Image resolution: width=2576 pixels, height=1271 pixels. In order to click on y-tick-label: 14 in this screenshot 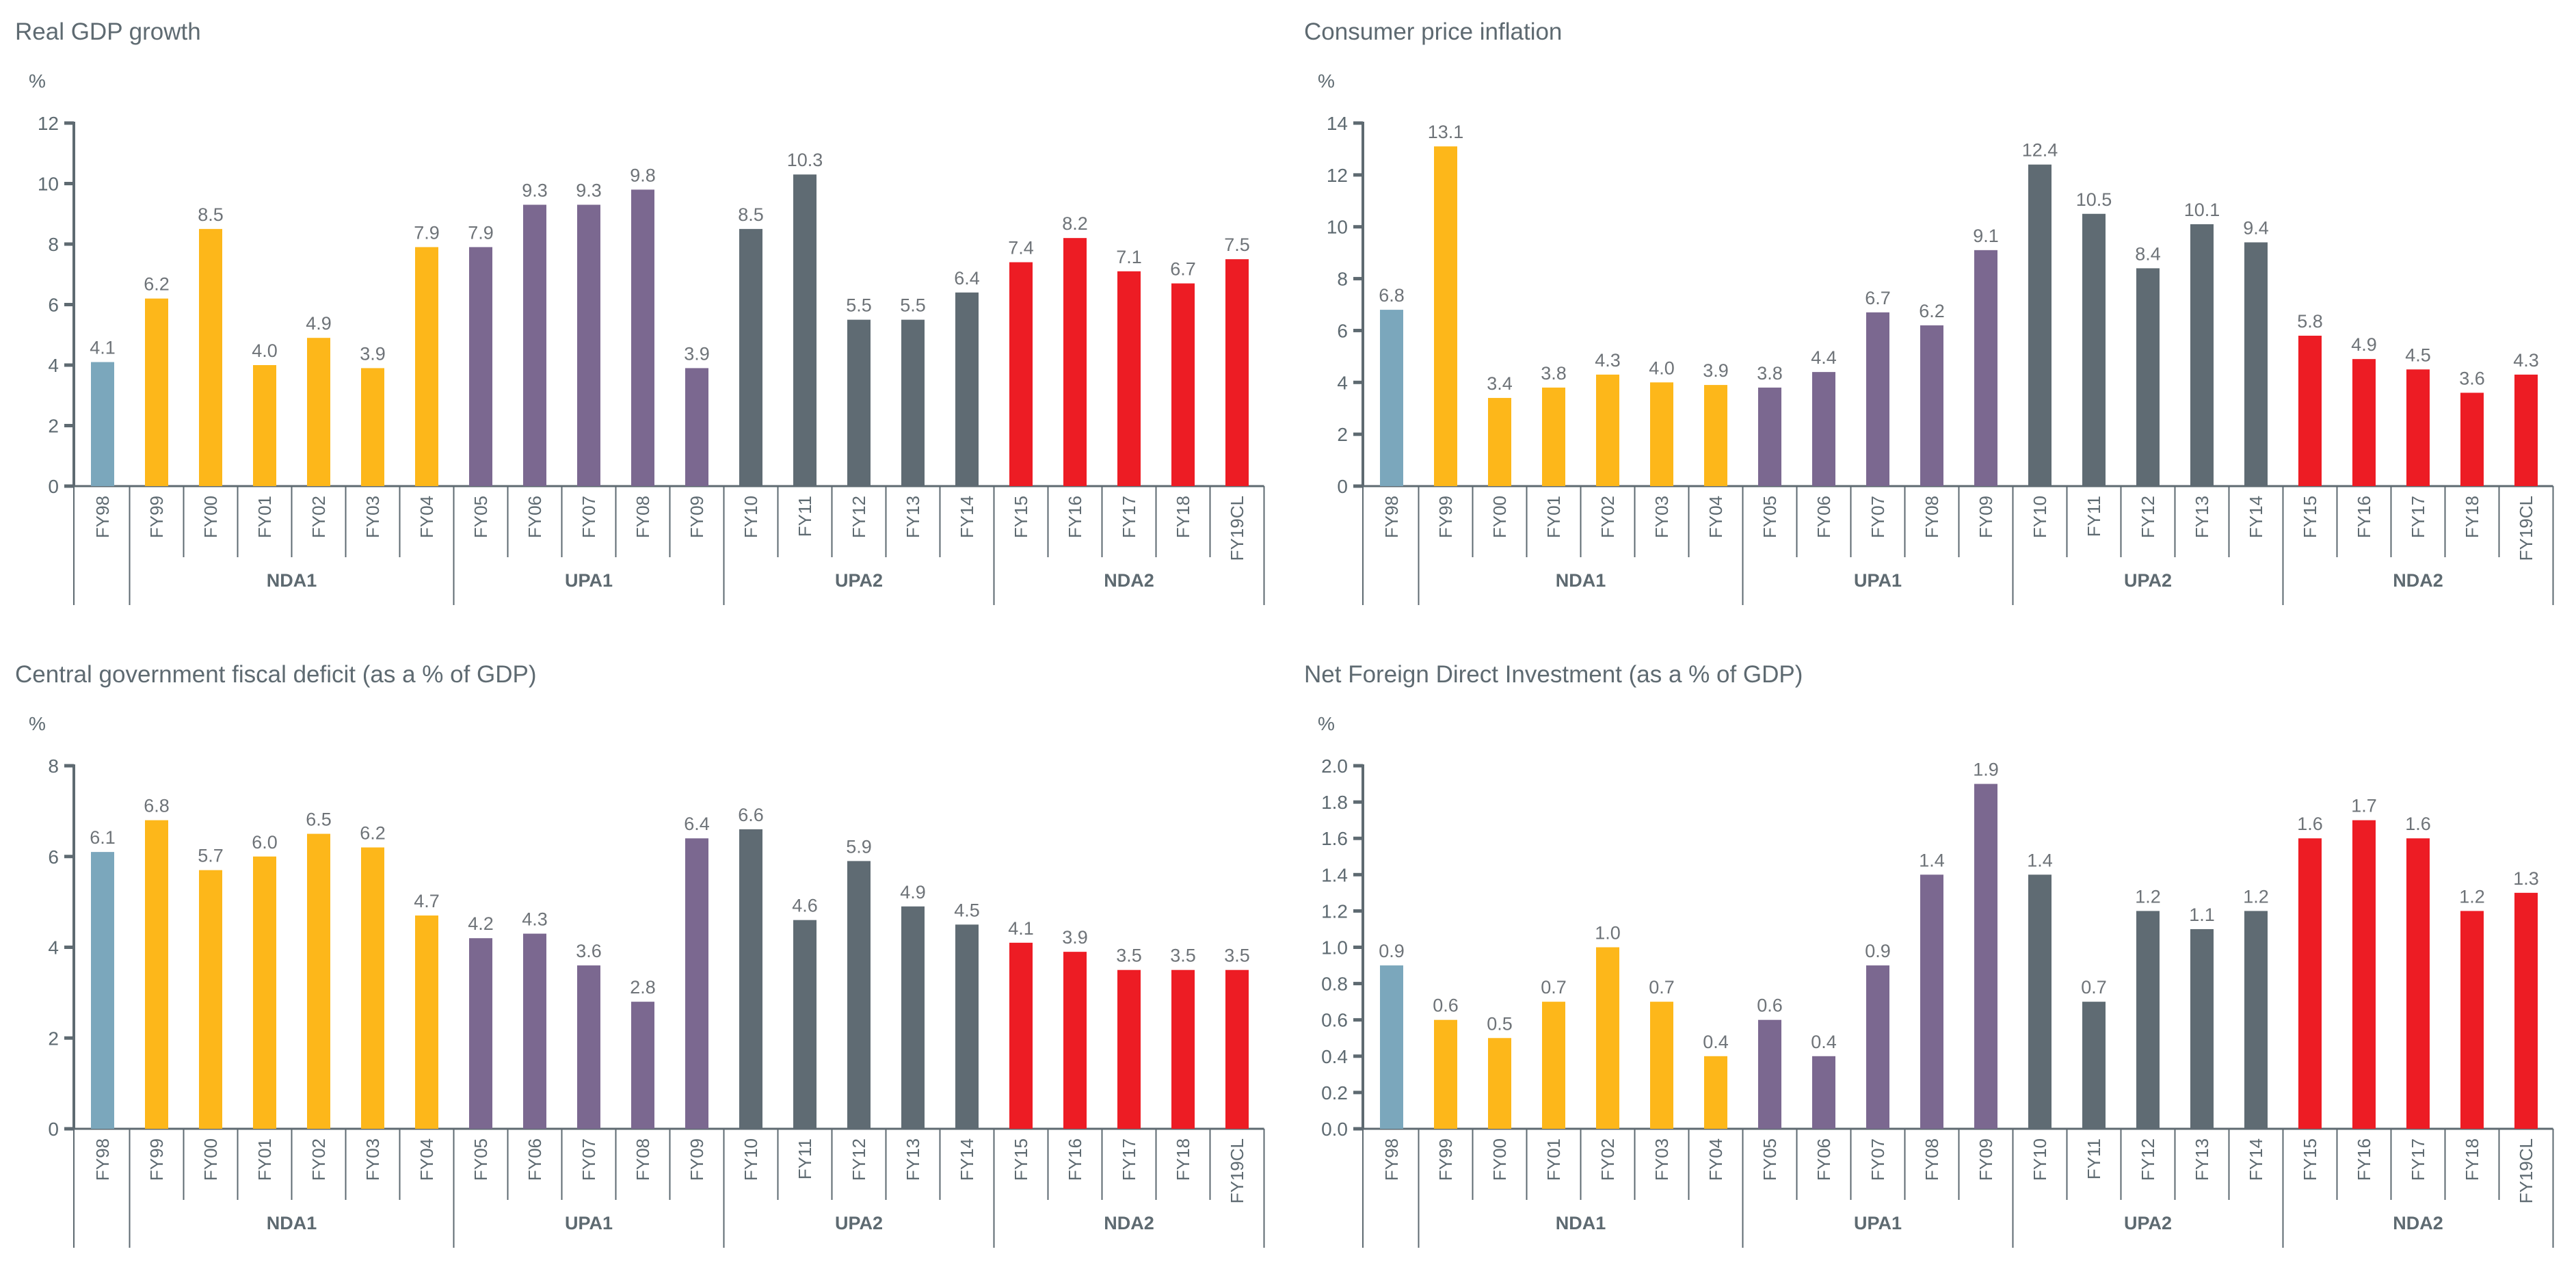, I will do `click(1337, 123)`.